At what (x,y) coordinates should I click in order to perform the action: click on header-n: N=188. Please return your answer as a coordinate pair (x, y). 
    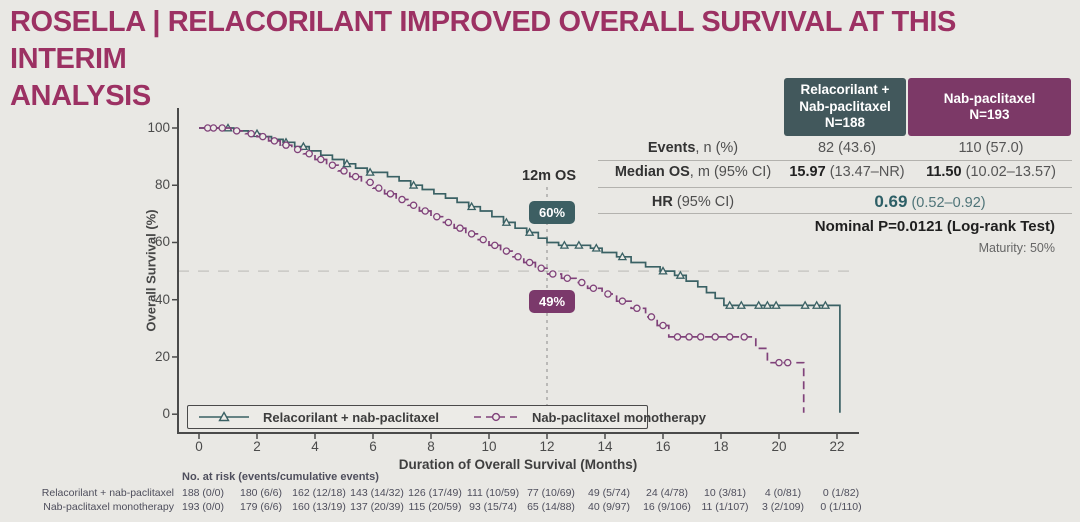
    Looking at the image, I should click on (845, 123).